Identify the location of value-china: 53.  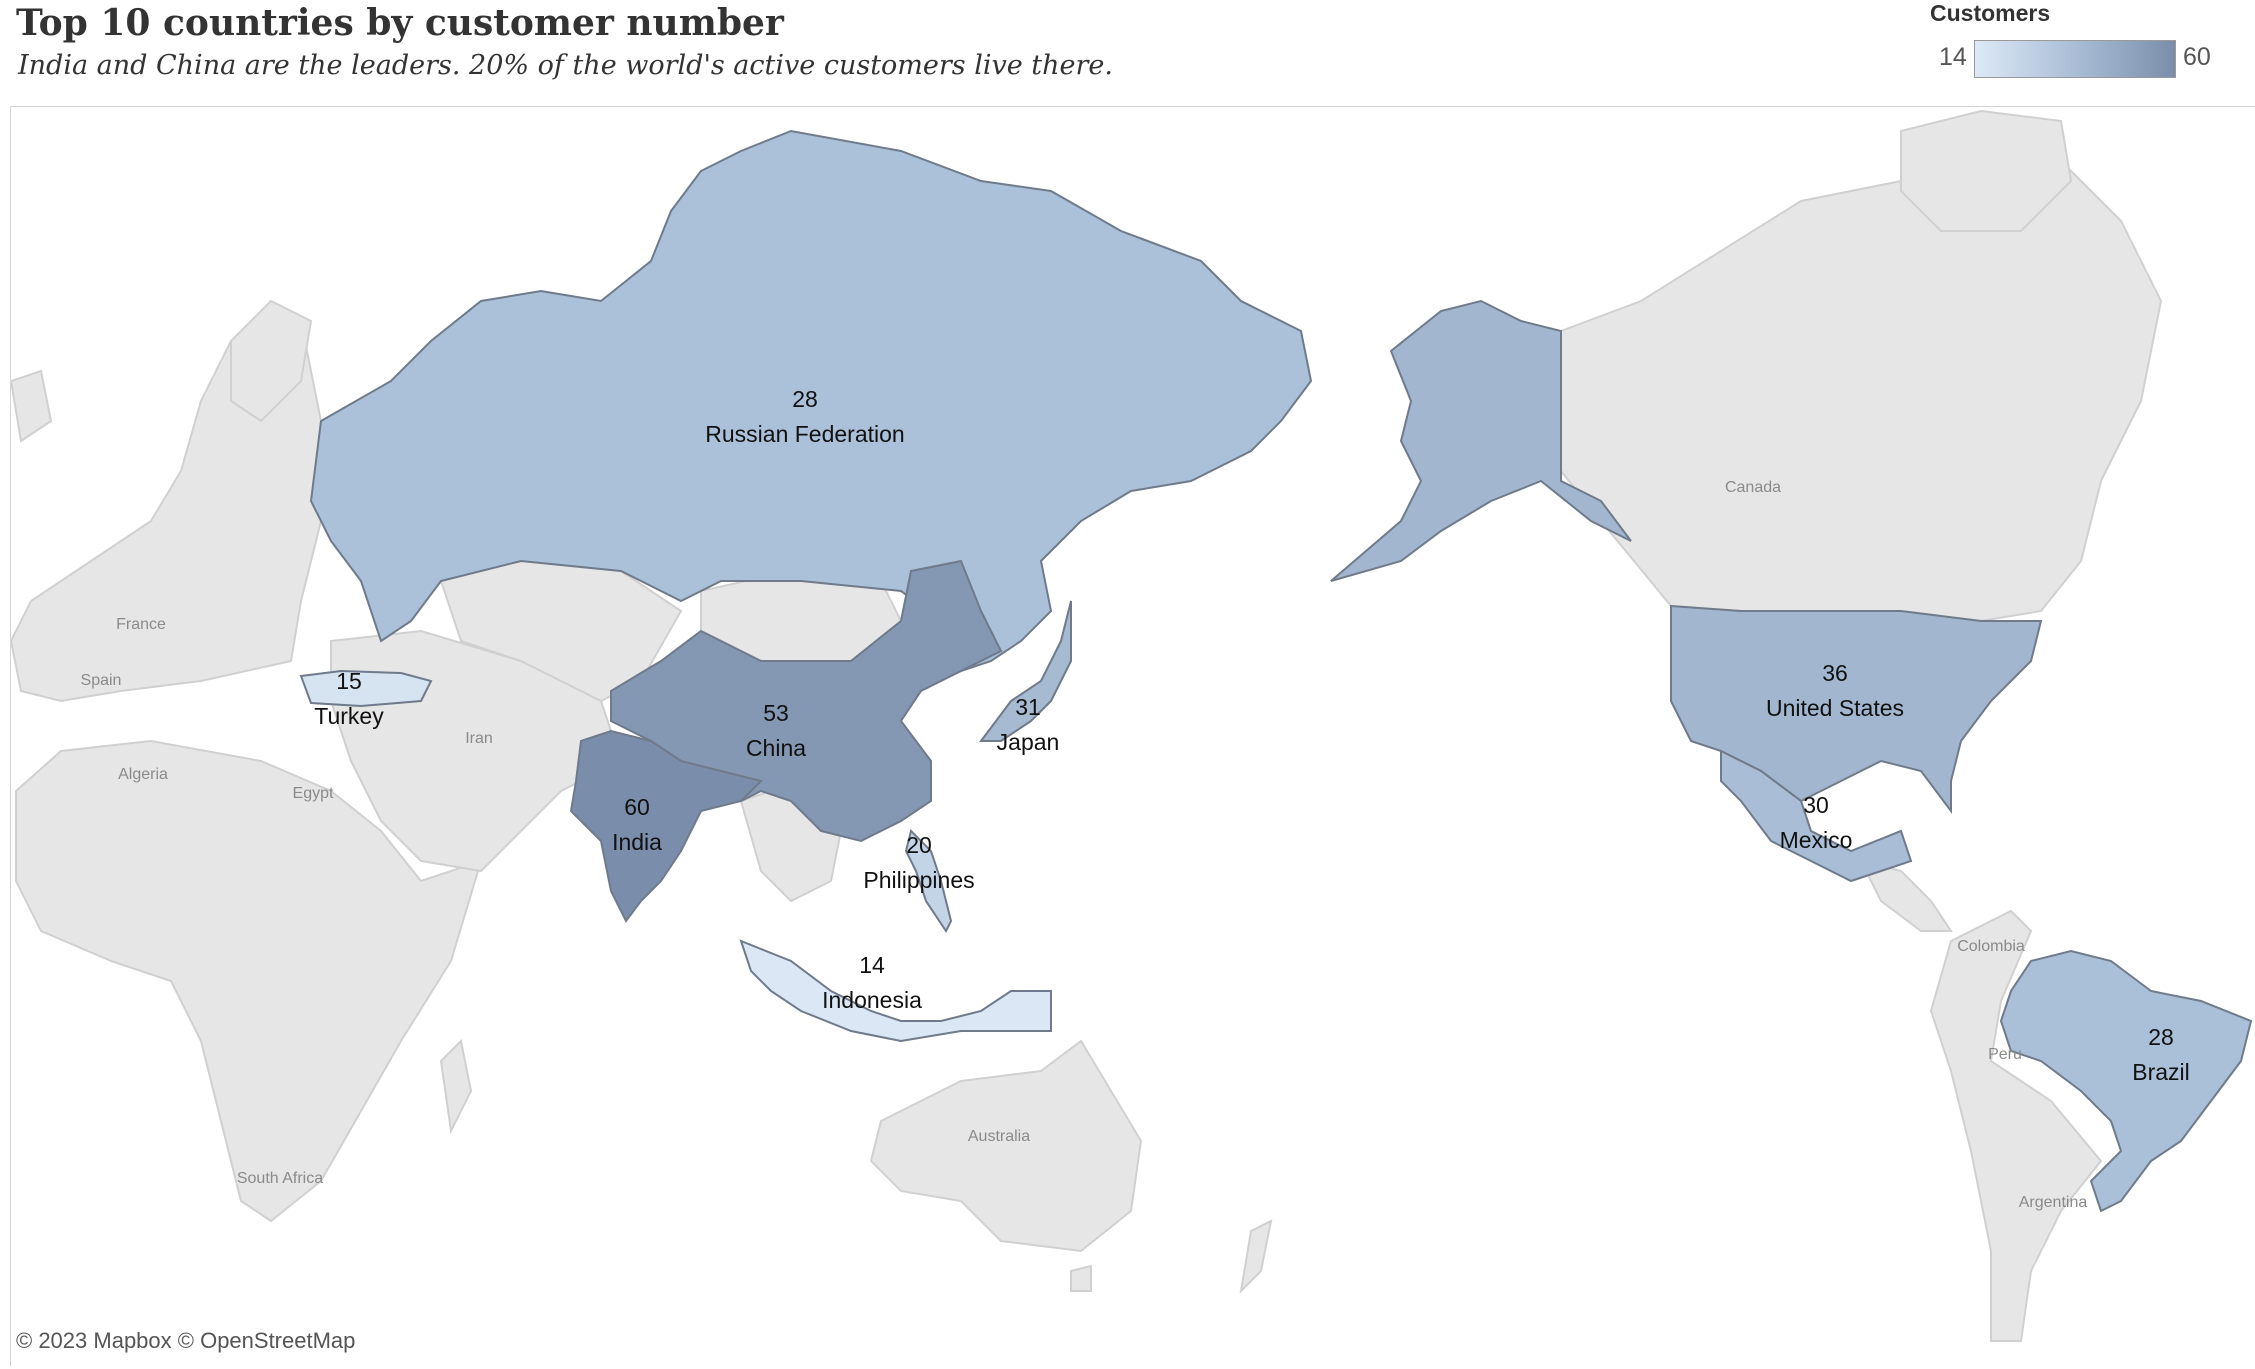
(776, 713).